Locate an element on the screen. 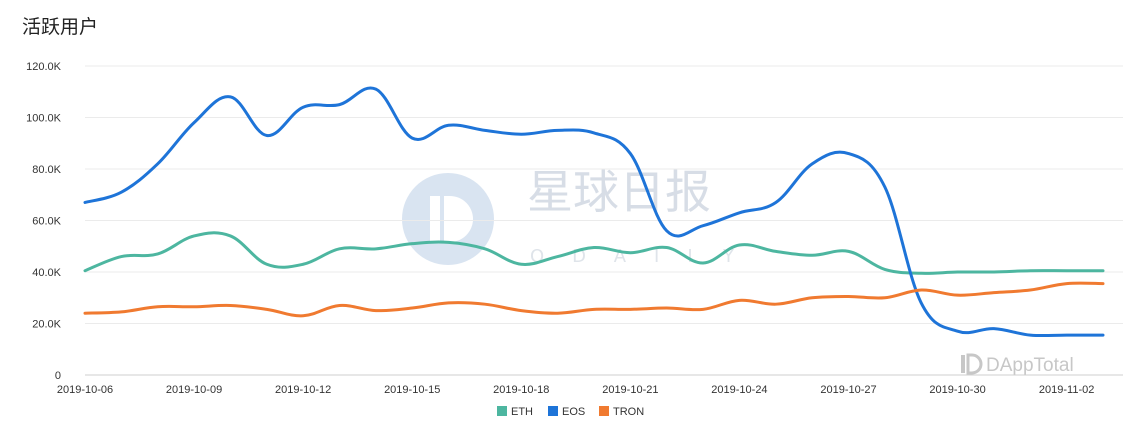 The image size is (1146, 439). legend-label: TRON is located at coordinates (628, 412).